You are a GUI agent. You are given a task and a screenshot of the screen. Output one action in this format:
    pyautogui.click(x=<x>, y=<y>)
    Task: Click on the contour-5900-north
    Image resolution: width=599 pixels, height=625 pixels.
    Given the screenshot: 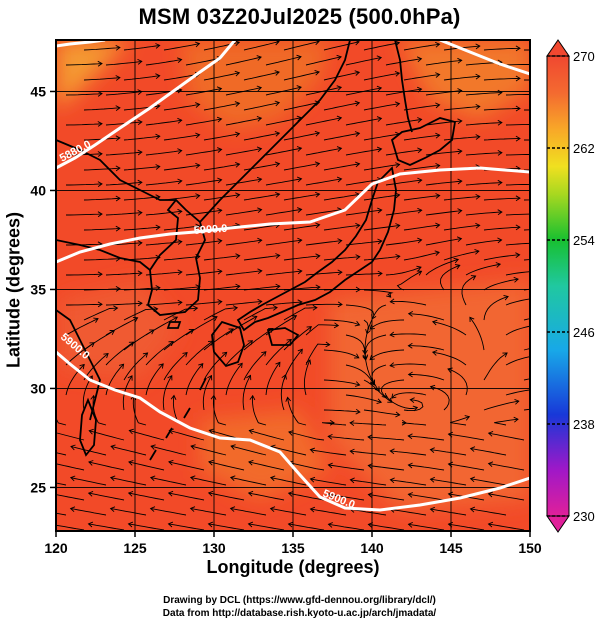 What is the action you would take?
    pyautogui.click(x=293, y=215)
    